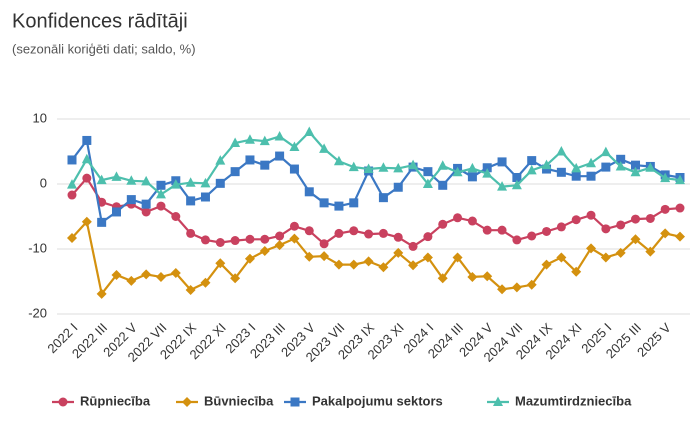  What do you see at coordinates (225, 400) in the screenshot?
I see `legend-item: Būvniecība` at bounding box center [225, 400].